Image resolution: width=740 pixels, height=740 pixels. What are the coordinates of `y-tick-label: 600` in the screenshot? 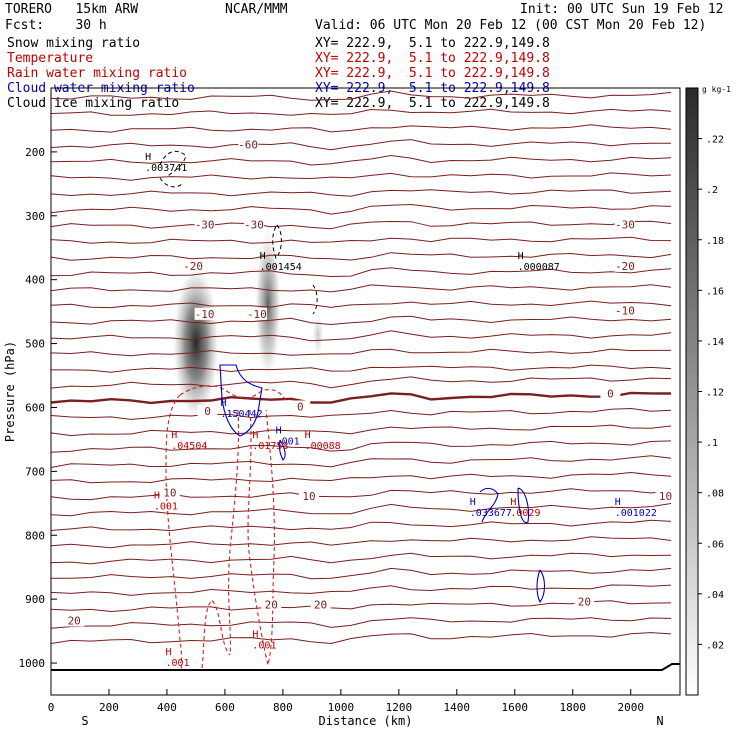 It's located at (35, 407).